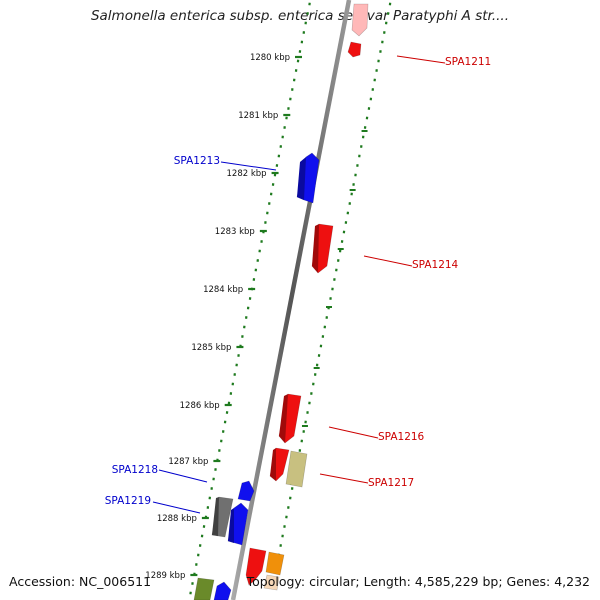 The image size is (600, 600). I want to click on tick-label: 1280 kbp, so click(270, 58).